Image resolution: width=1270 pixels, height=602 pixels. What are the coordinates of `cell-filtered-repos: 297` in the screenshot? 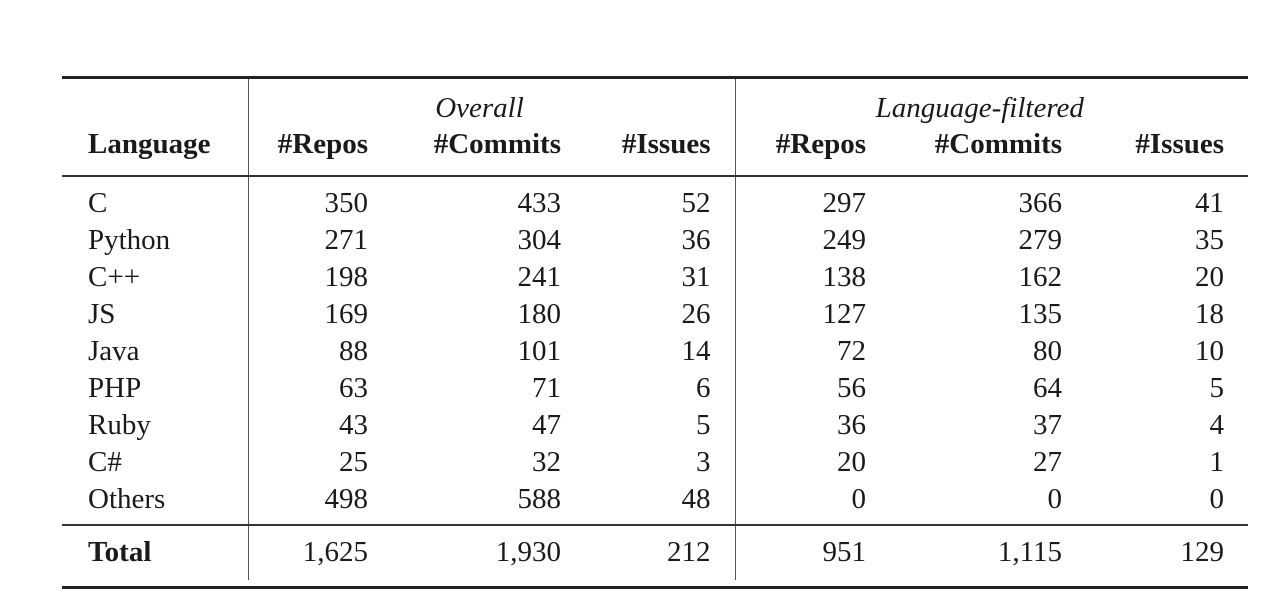 It's located at (844, 203).